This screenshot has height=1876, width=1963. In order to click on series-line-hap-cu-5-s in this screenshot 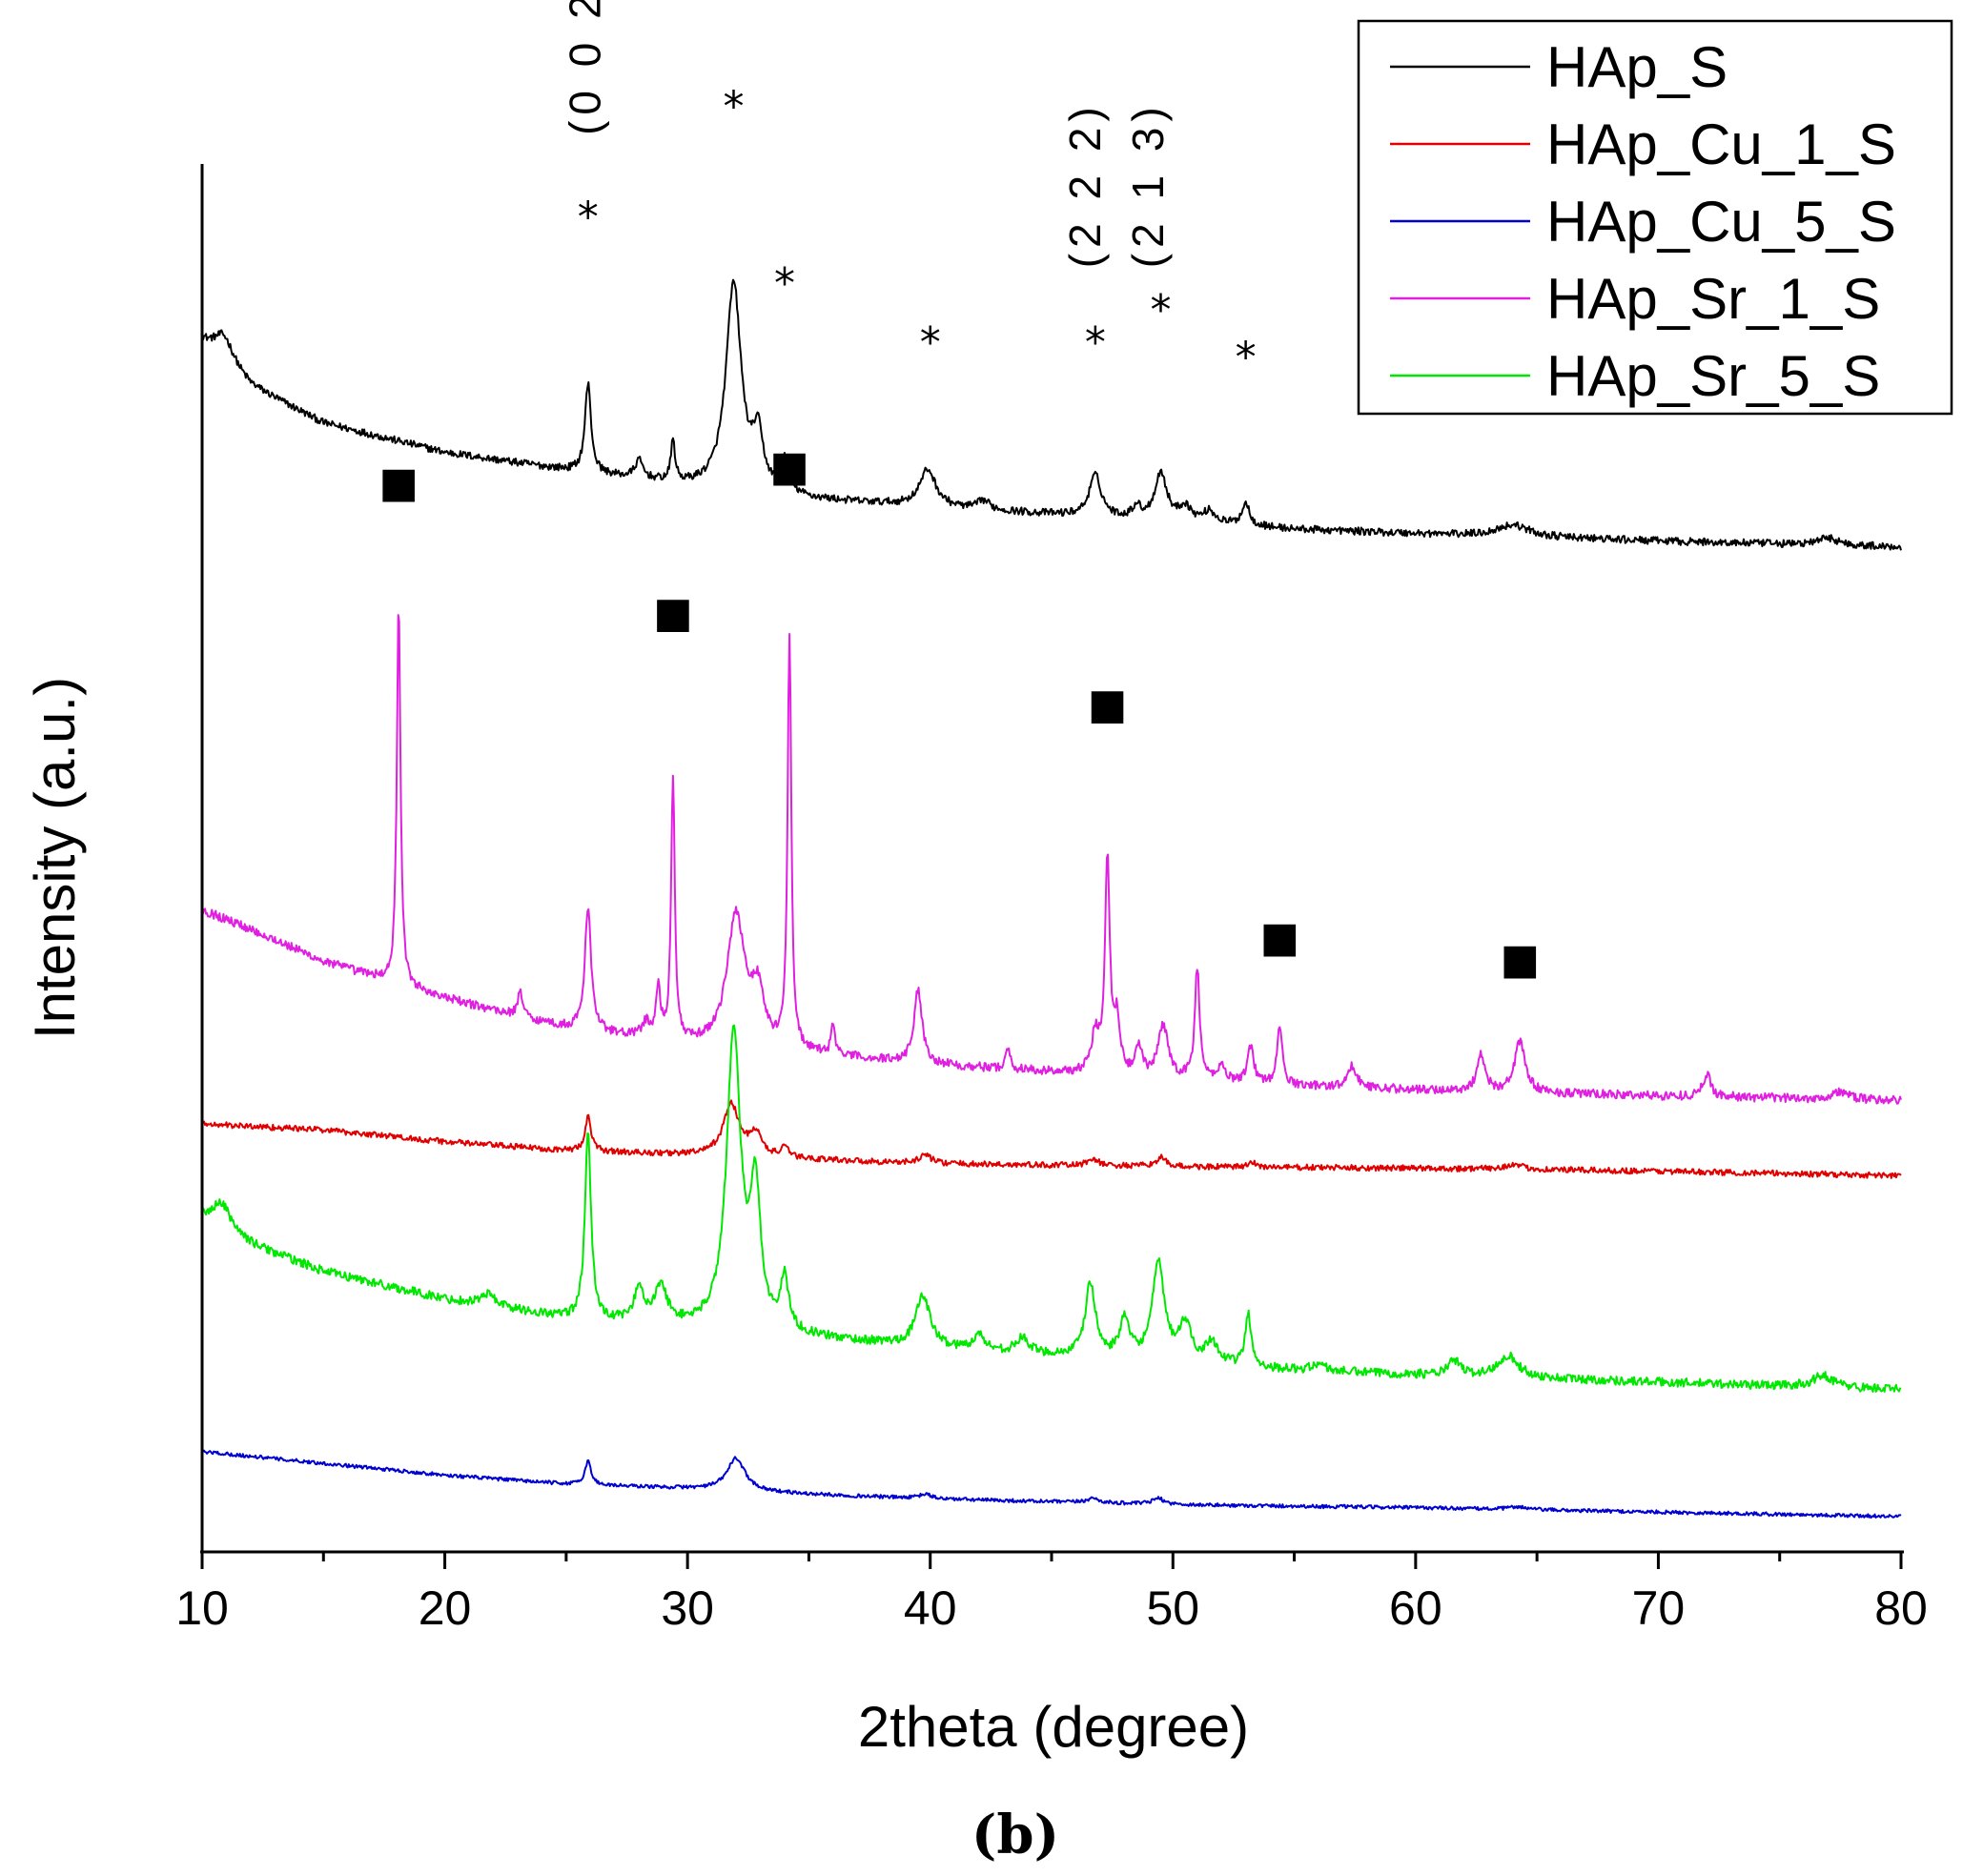, I will do `click(1051, 1484)`.